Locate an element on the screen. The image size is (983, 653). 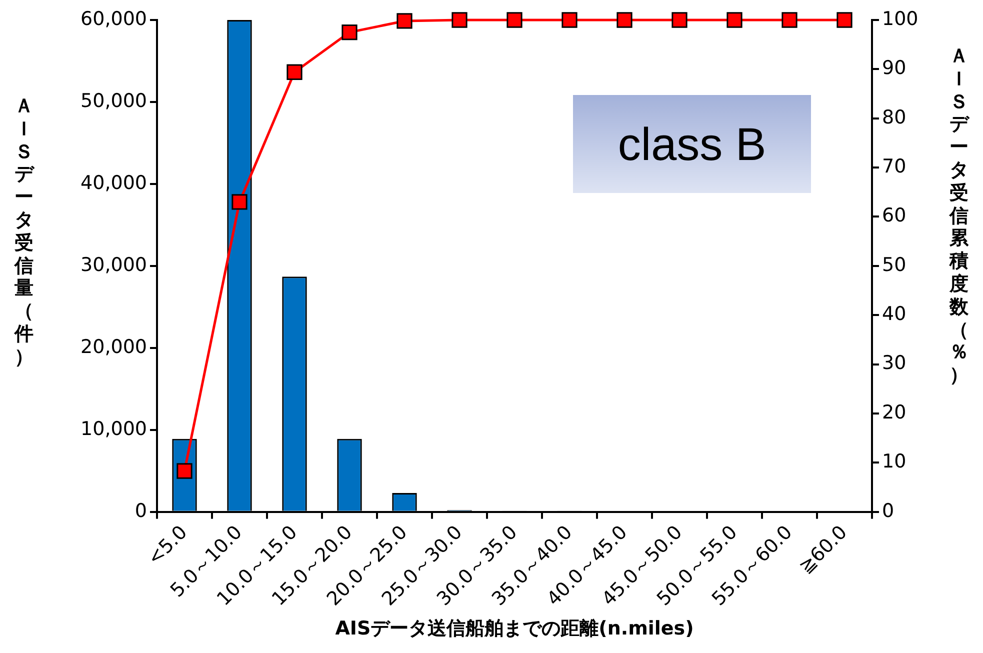
y2-tick-label: 20 is located at coordinates (894, 412).